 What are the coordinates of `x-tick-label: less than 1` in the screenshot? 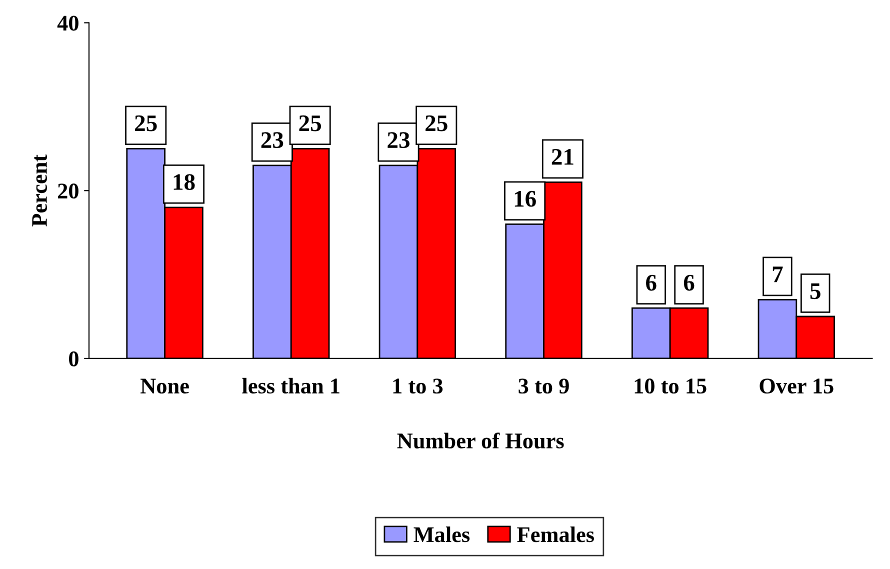 It's located at (291, 386).